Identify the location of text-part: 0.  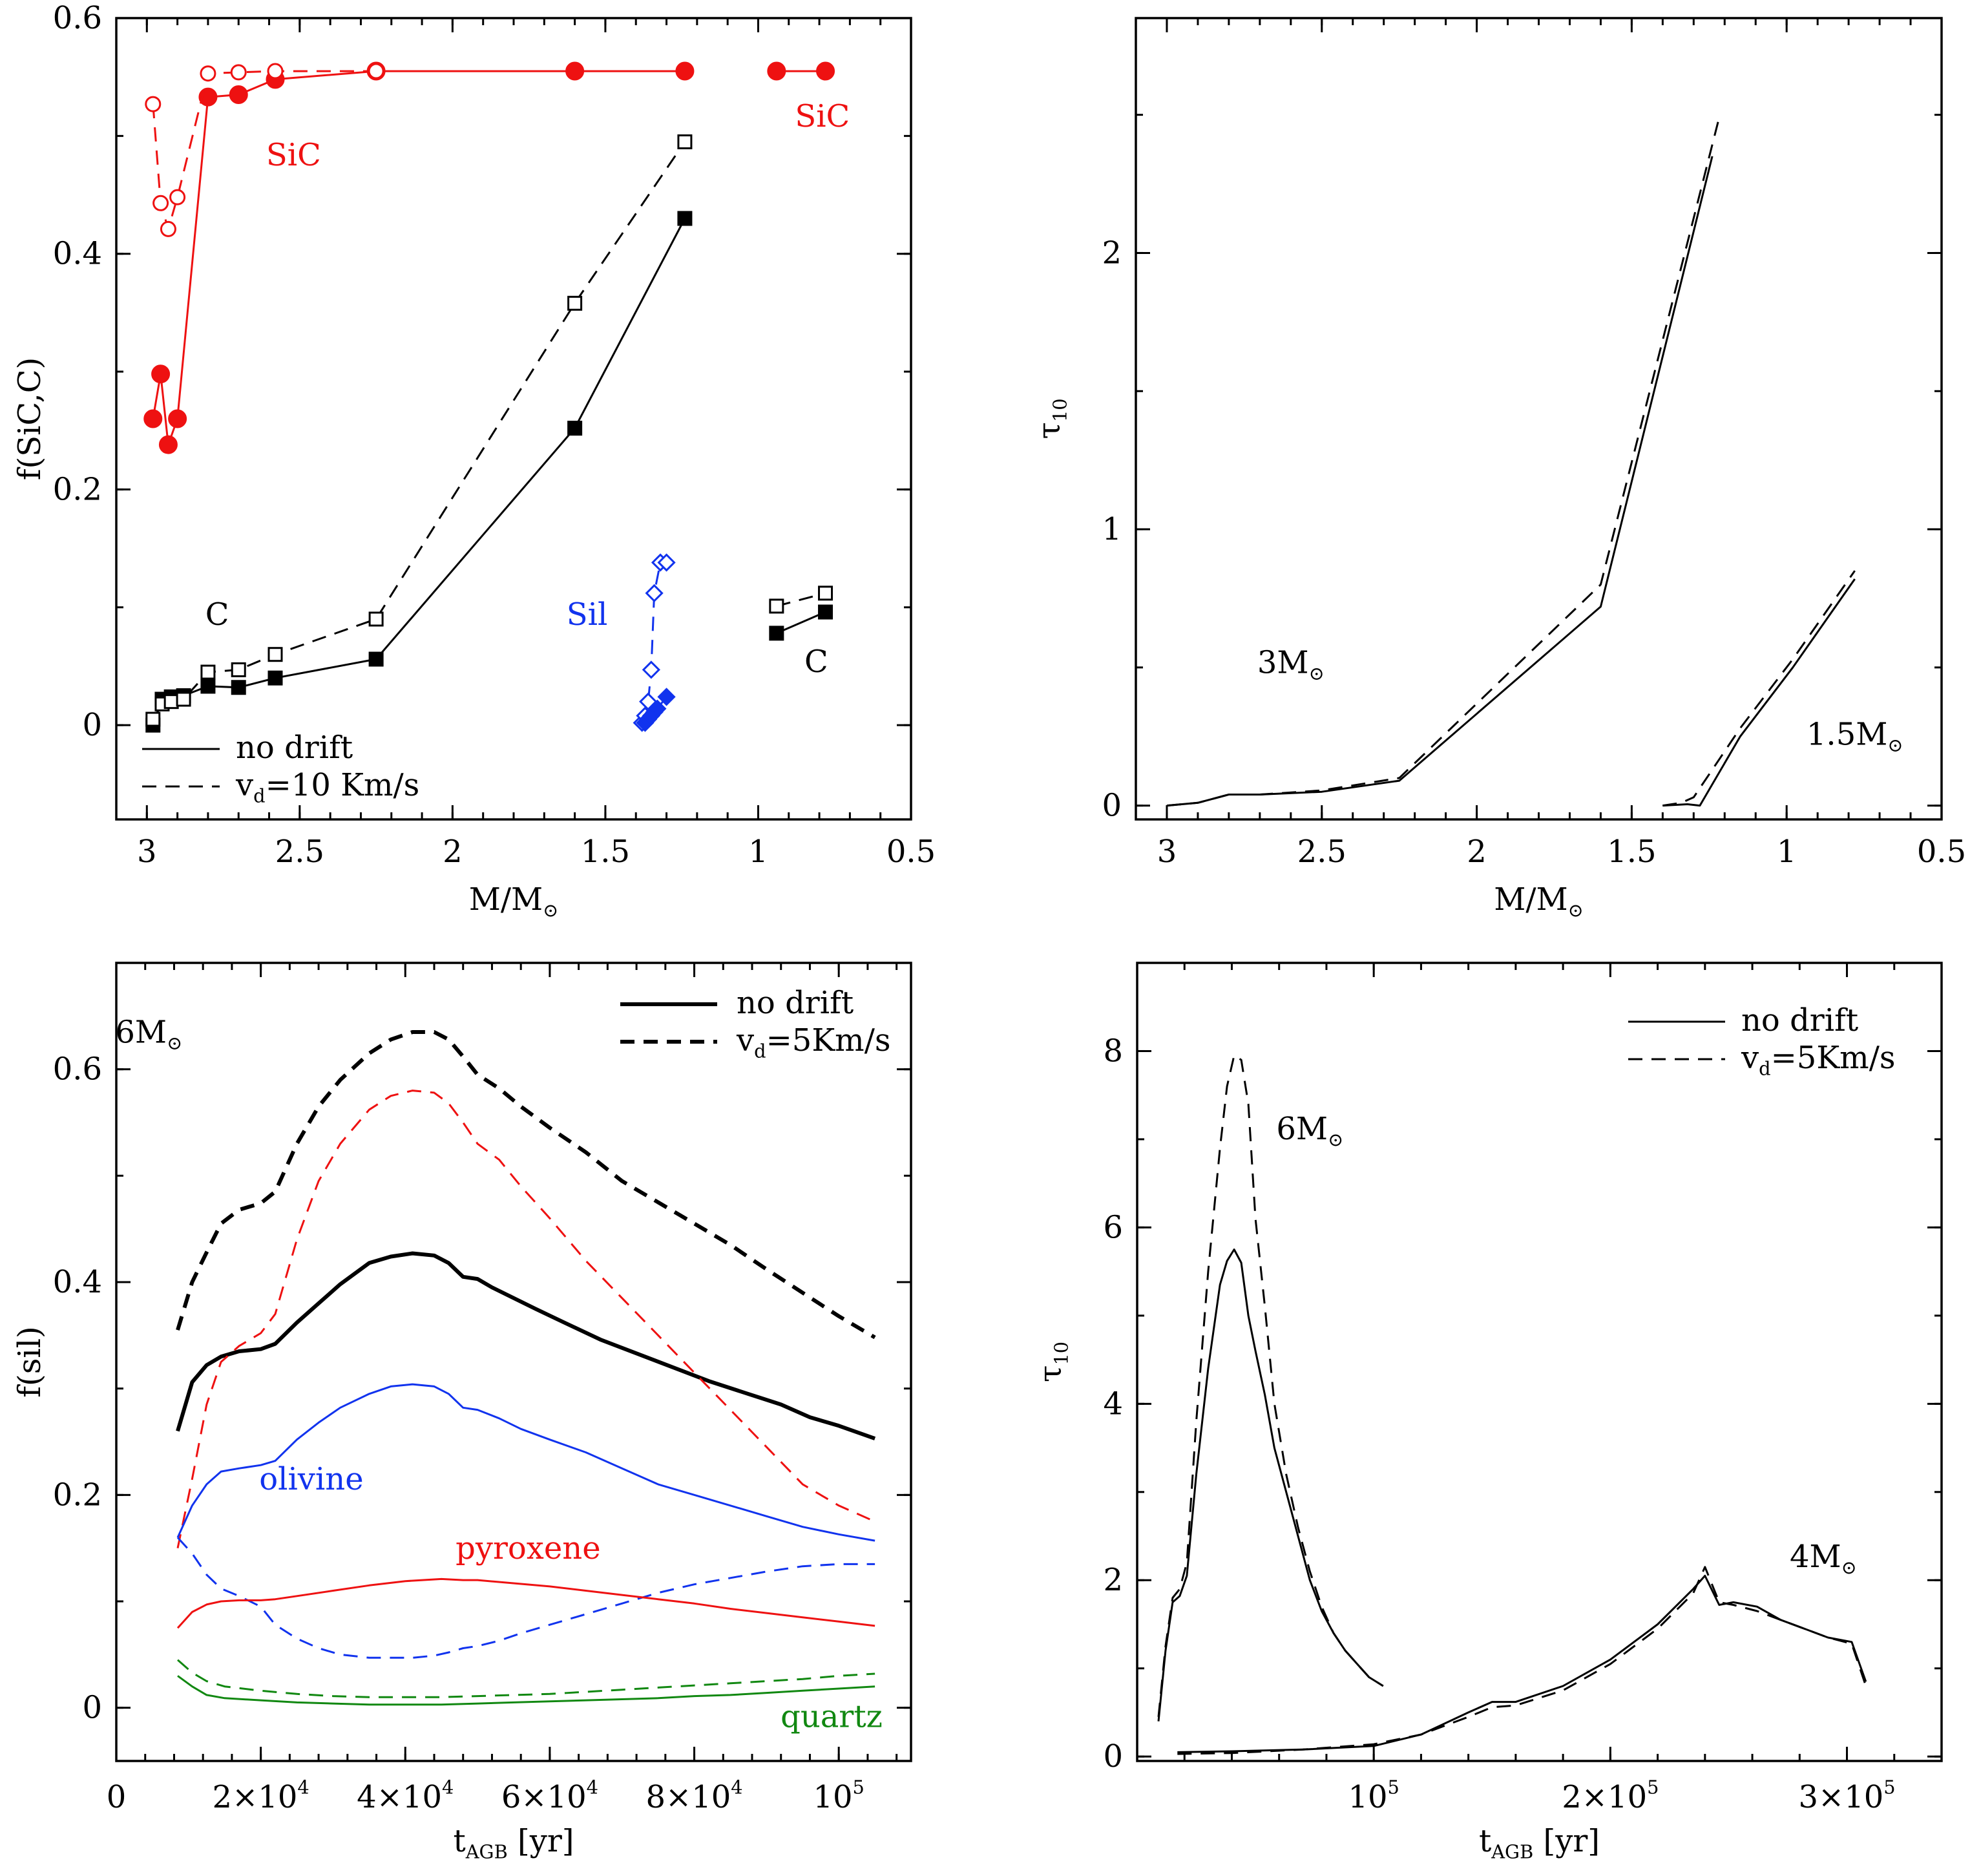
(117, 1797).